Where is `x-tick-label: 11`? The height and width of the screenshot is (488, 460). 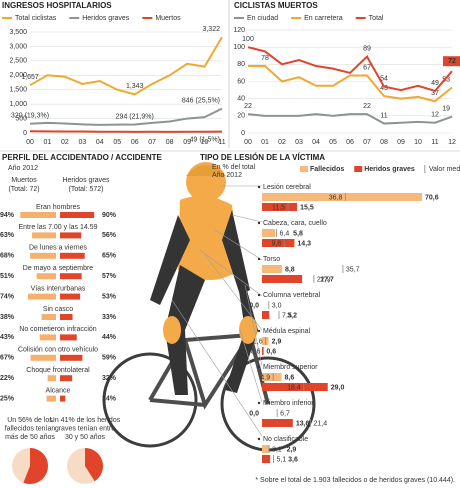 x-tick-label: 11 is located at coordinates (434, 142).